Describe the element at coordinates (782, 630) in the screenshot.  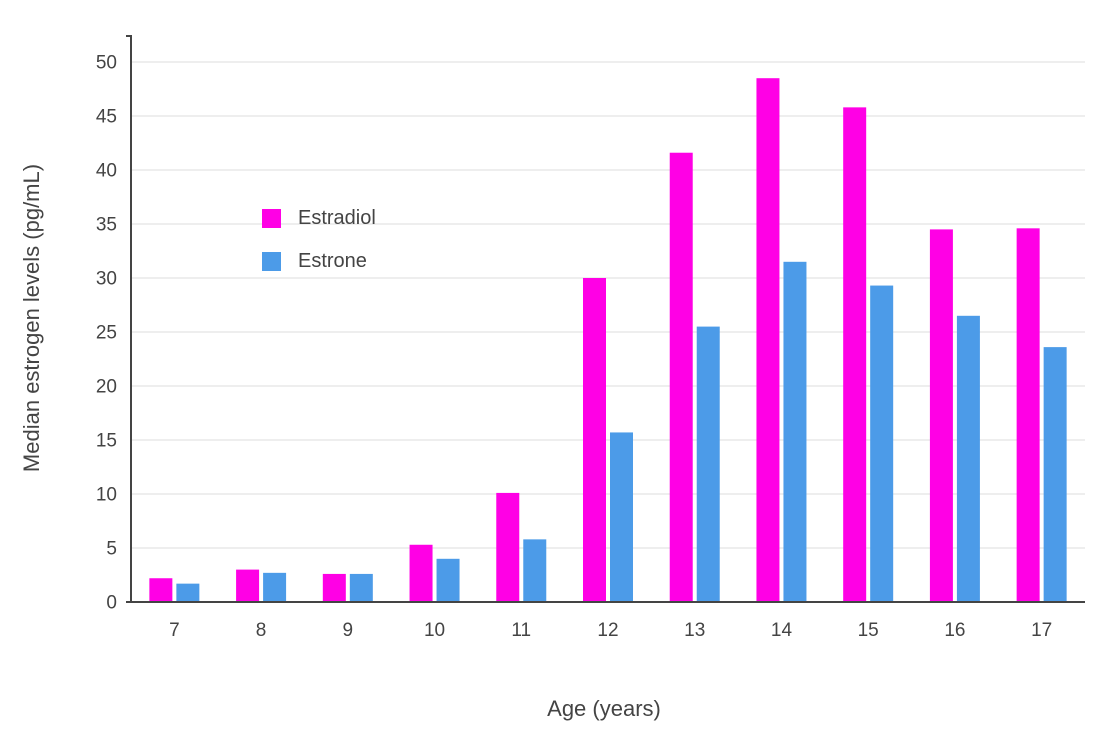
I see `x-tick-label: 14` at that location.